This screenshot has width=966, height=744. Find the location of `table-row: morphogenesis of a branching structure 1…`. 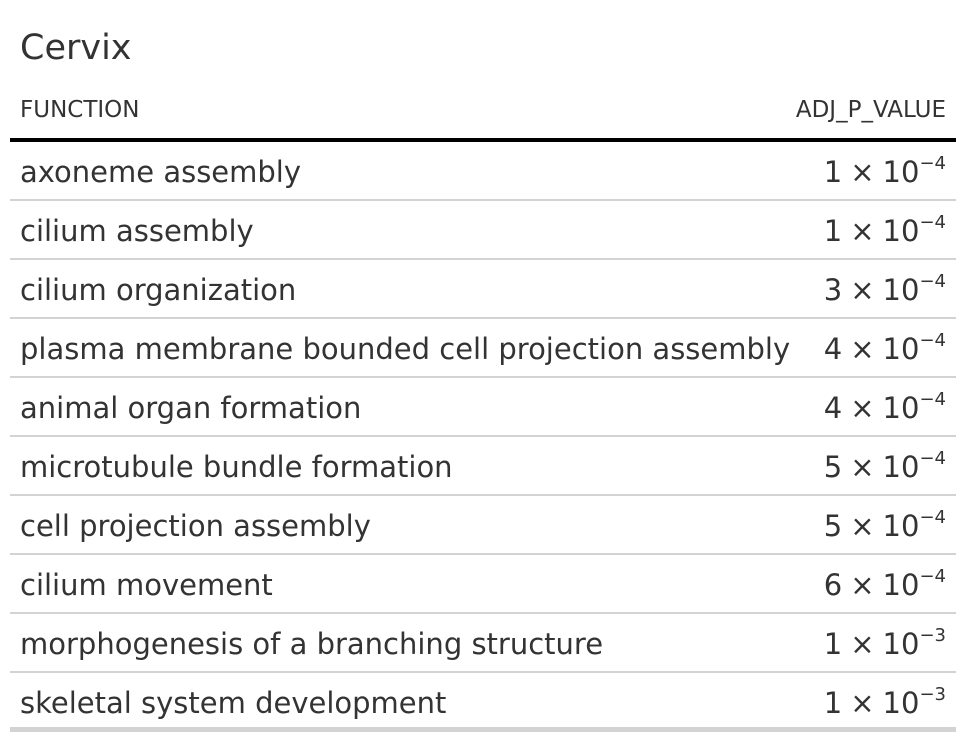

table-row: morphogenesis of a branching structure 1… is located at coordinates (483, 643).